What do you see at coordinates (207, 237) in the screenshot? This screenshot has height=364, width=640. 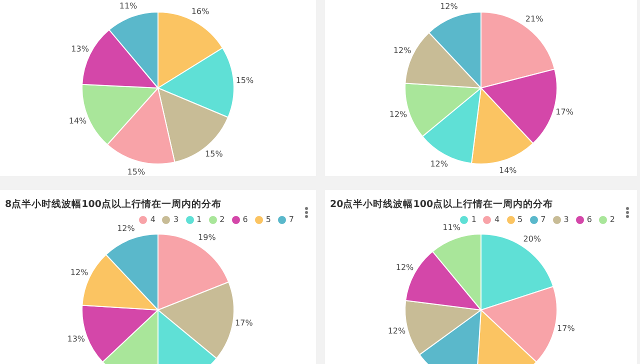 I see `data-label: 19%` at bounding box center [207, 237].